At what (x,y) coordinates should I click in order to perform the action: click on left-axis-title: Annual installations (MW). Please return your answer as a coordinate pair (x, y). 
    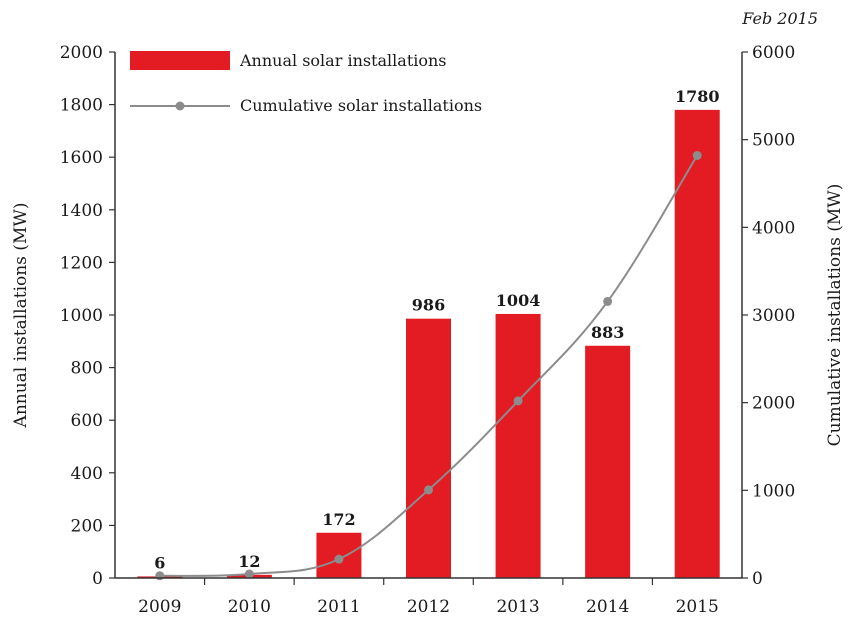
    Looking at the image, I should click on (21, 316).